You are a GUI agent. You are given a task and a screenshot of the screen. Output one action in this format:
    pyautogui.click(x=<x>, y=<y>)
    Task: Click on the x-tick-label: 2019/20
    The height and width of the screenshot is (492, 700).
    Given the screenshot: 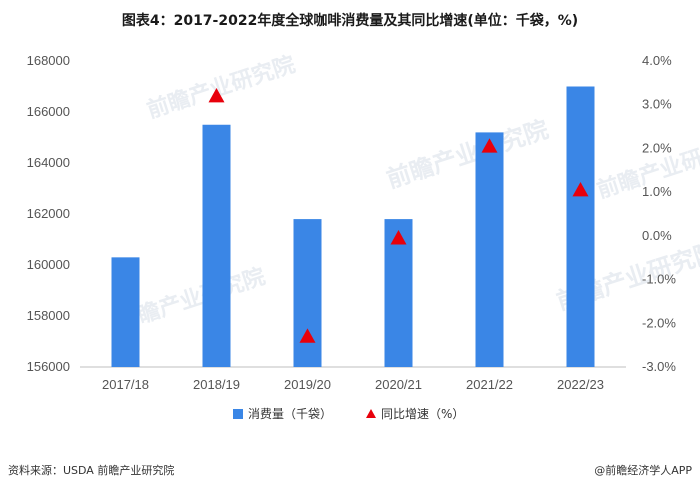 What is the action you would take?
    pyautogui.click(x=307, y=384)
    